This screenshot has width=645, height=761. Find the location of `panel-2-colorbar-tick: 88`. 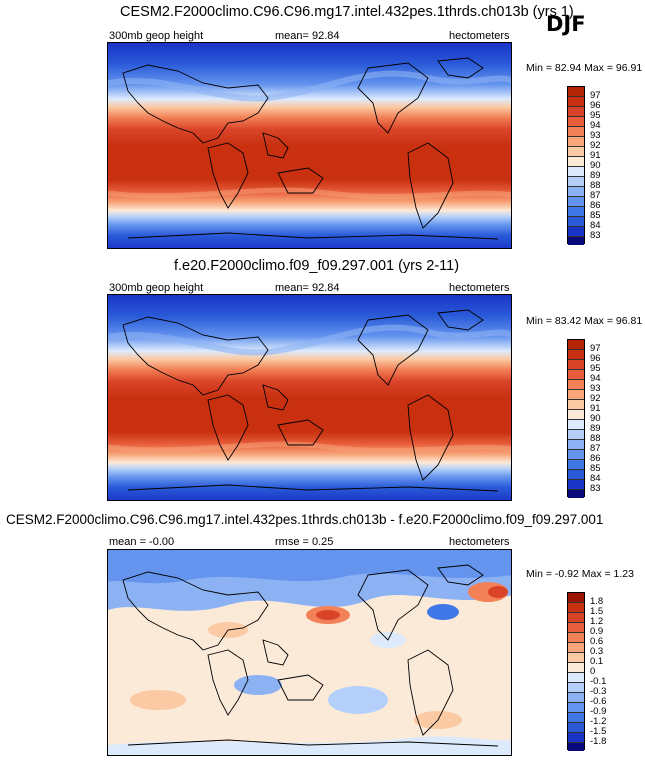

panel-2-colorbar-tick: 88 is located at coordinates (595, 438).